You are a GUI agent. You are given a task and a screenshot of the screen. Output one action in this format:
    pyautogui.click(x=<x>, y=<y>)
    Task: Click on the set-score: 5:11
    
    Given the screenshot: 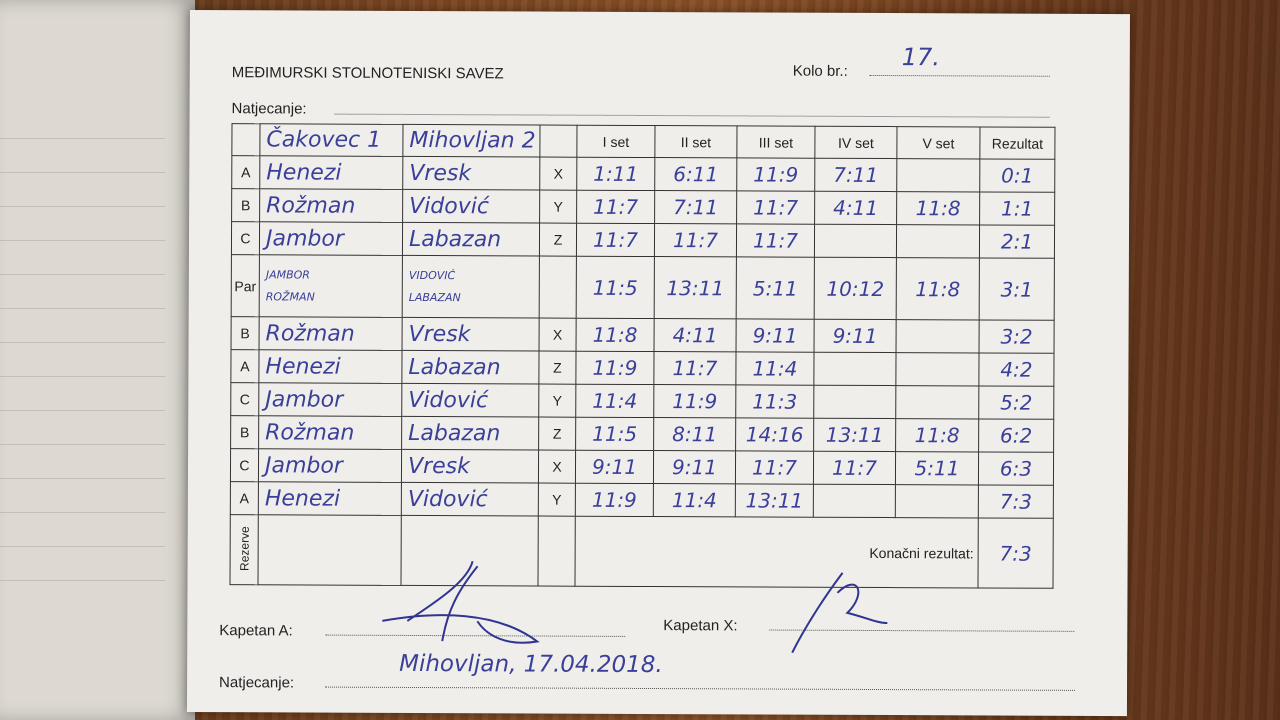 What is the action you would take?
    pyautogui.click(x=937, y=468)
    